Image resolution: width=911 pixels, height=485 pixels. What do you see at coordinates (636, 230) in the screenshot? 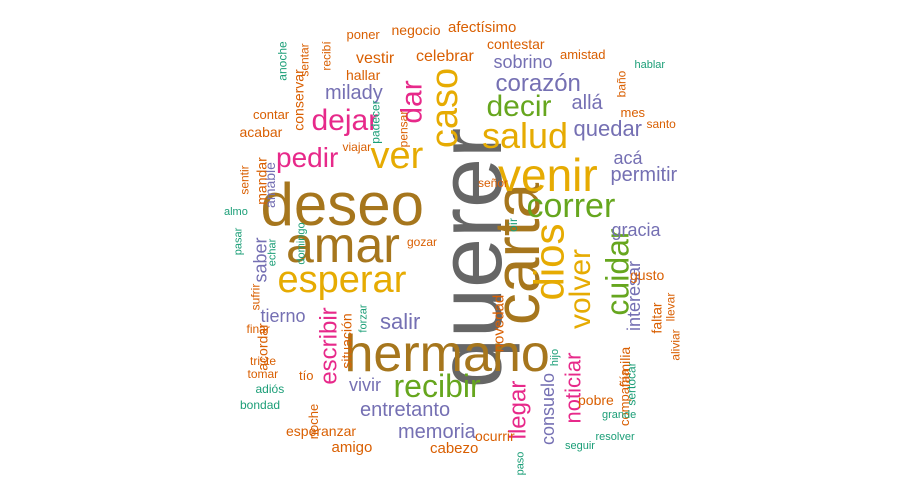
I see `word-cloud-word: gracia` at bounding box center [636, 230].